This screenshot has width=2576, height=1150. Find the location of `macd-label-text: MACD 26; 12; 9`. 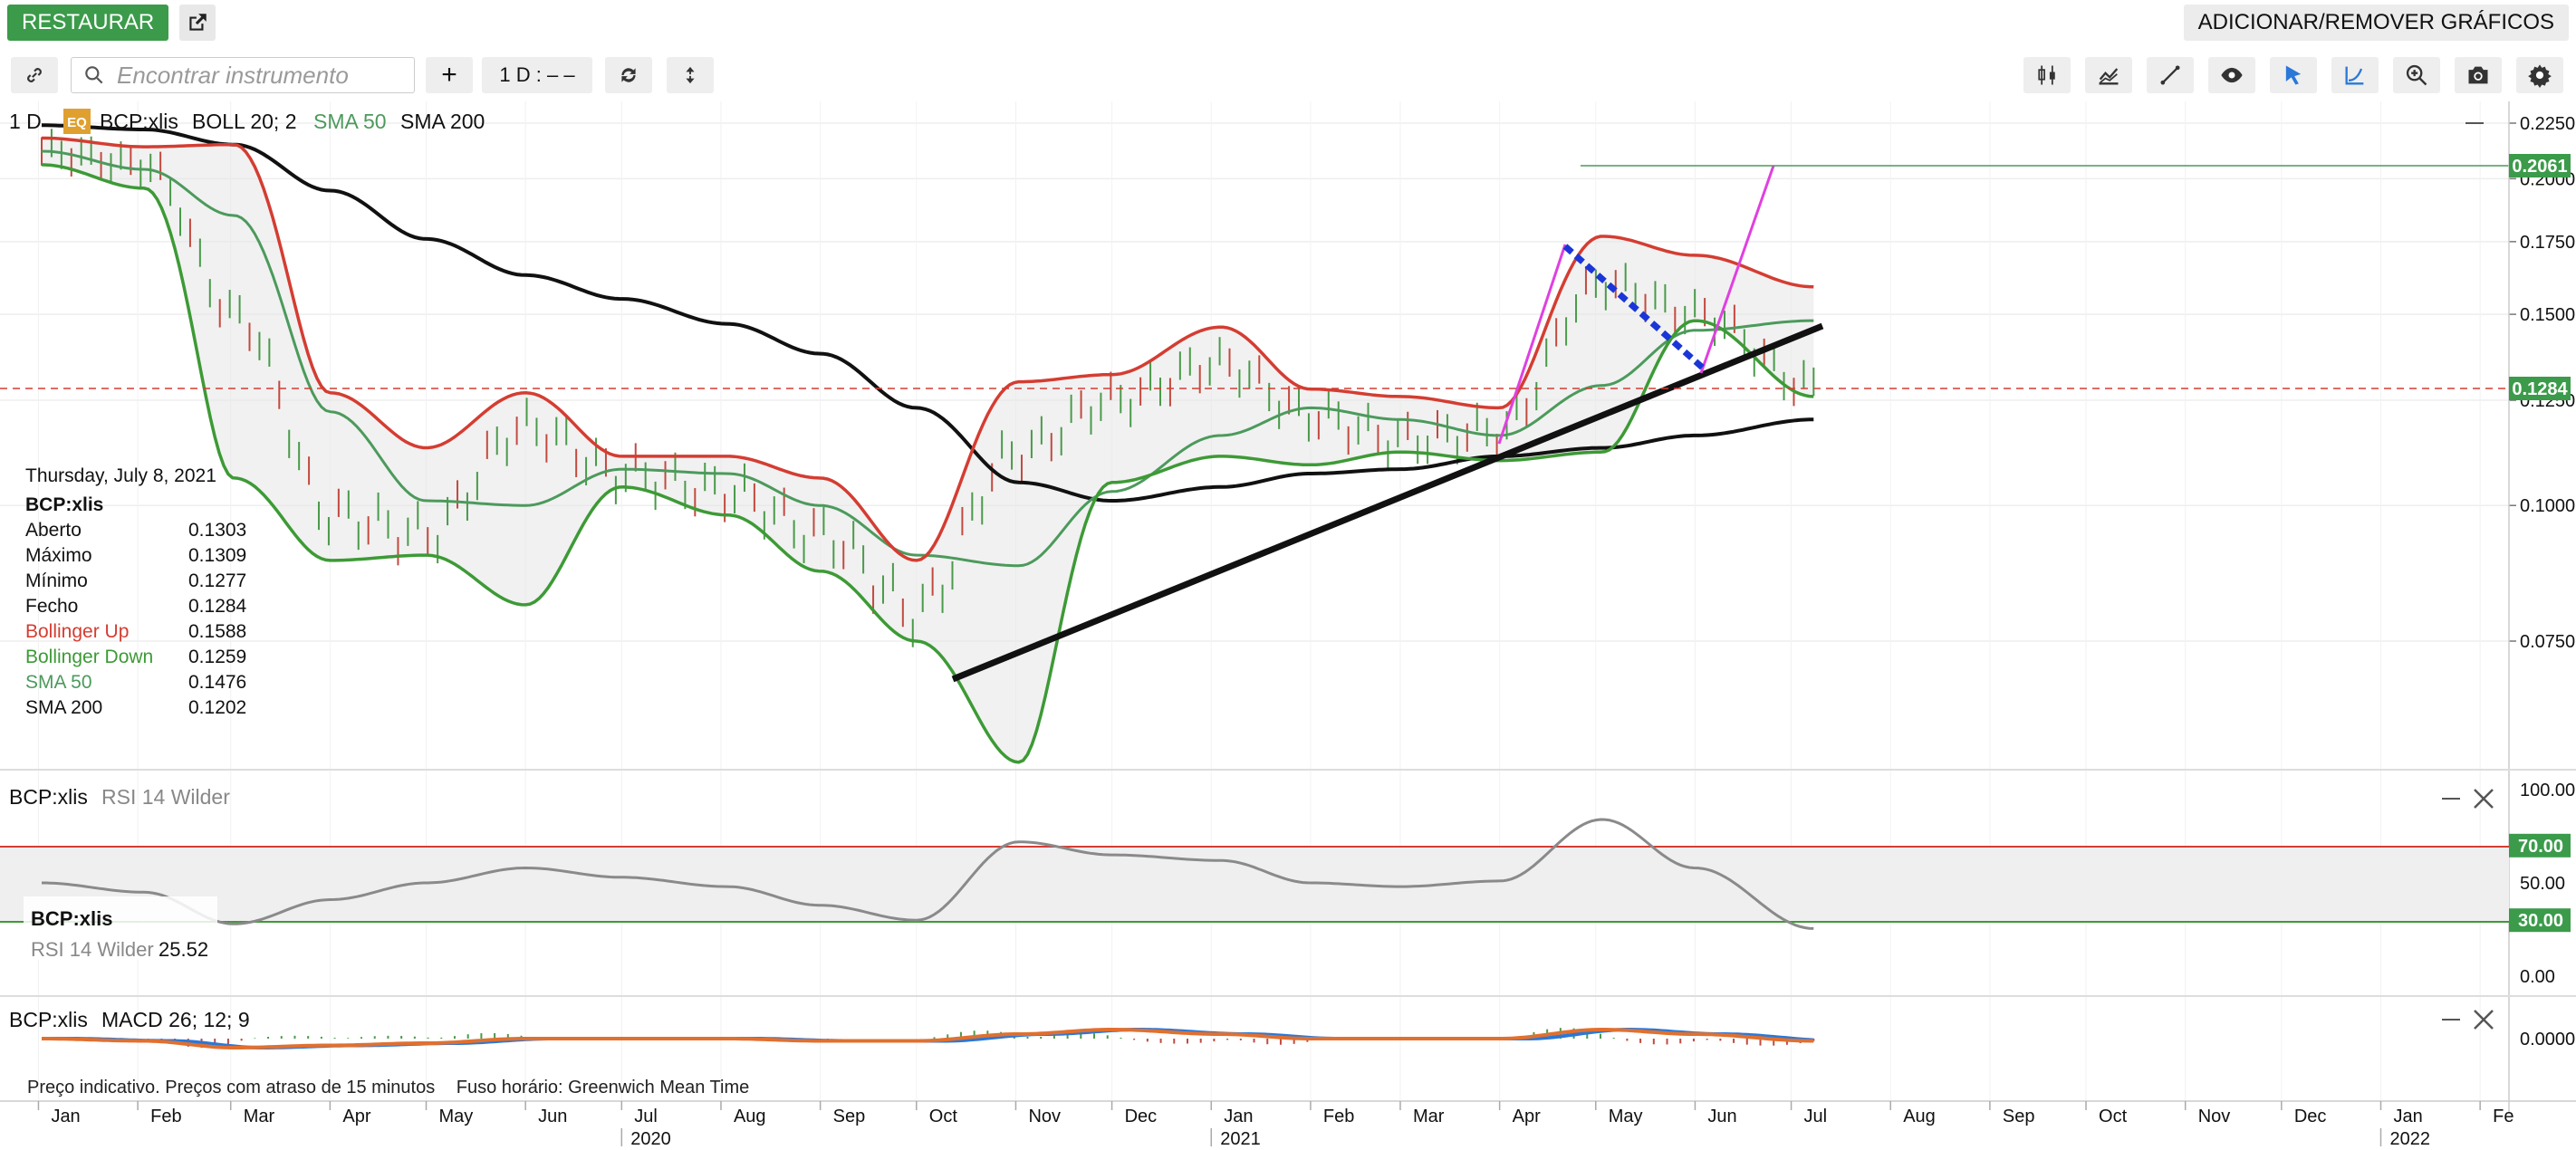

macd-label-text: MACD 26; 12; 9 is located at coordinates (175, 1019).